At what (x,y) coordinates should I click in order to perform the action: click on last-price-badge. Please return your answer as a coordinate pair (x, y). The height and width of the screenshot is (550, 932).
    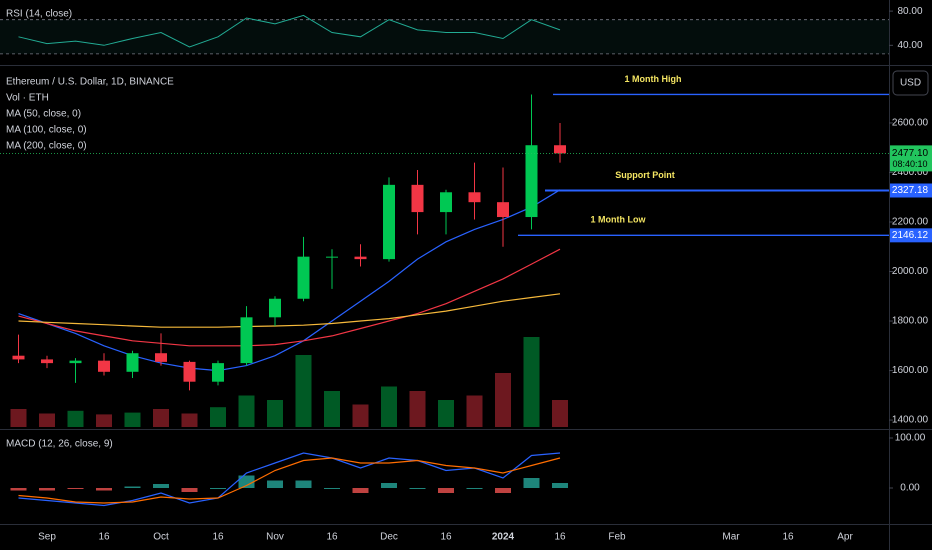
    Looking at the image, I should click on (911, 158).